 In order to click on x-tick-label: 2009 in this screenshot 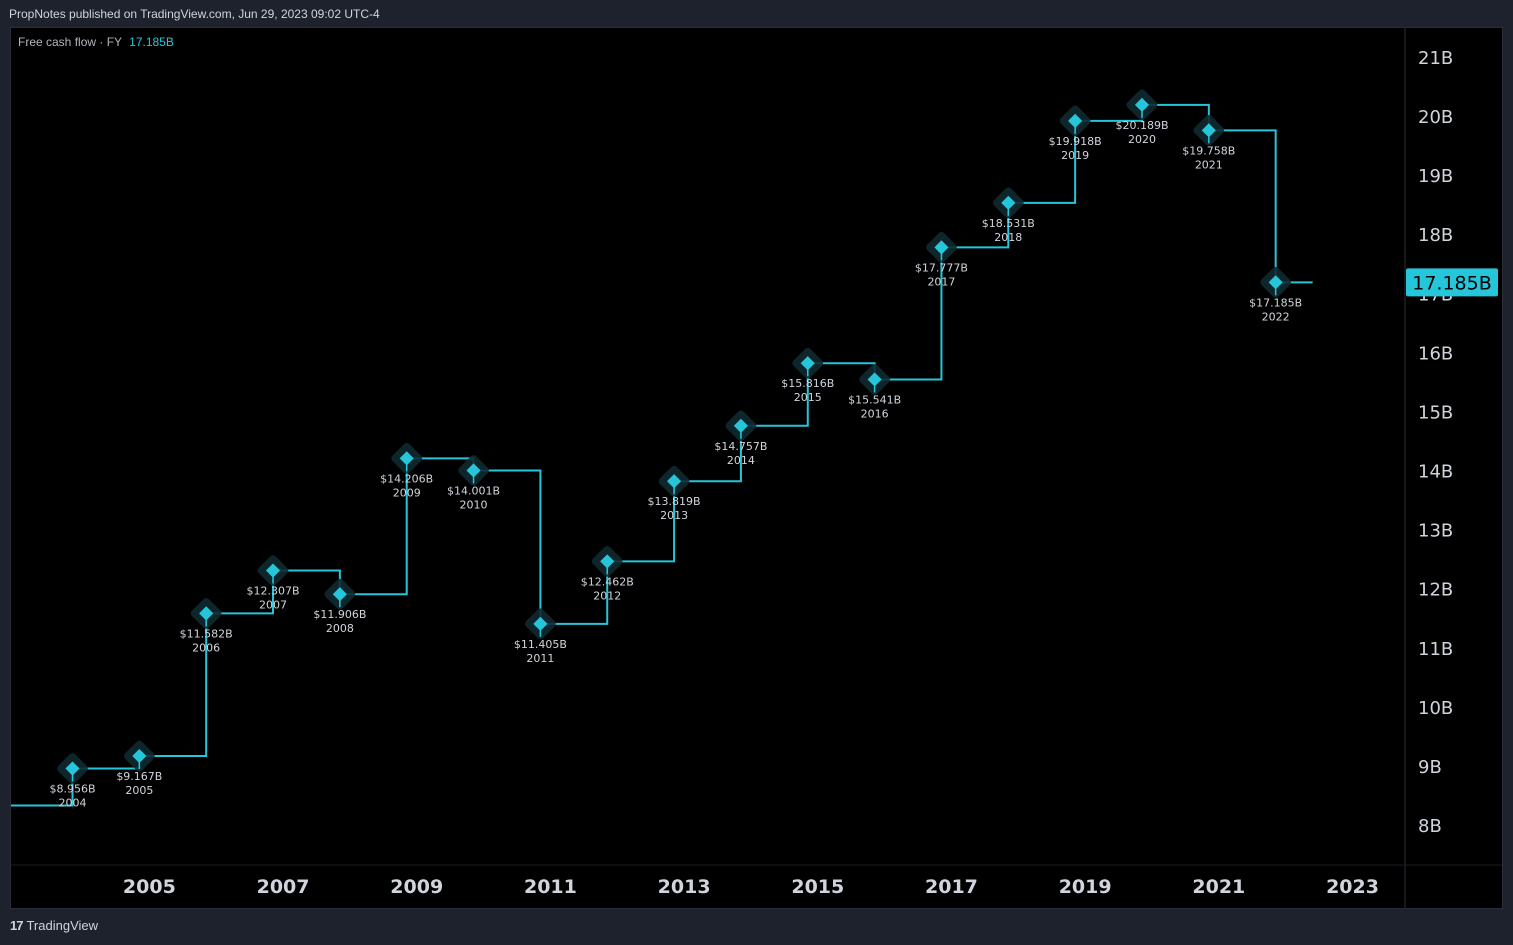, I will do `click(416, 887)`.